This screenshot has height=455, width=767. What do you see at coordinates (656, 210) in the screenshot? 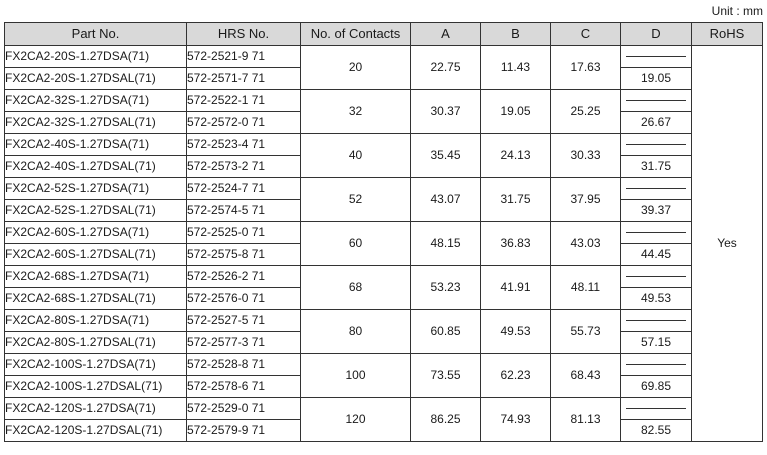
I see `dim-d-cell: 39.37` at bounding box center [656, 210].